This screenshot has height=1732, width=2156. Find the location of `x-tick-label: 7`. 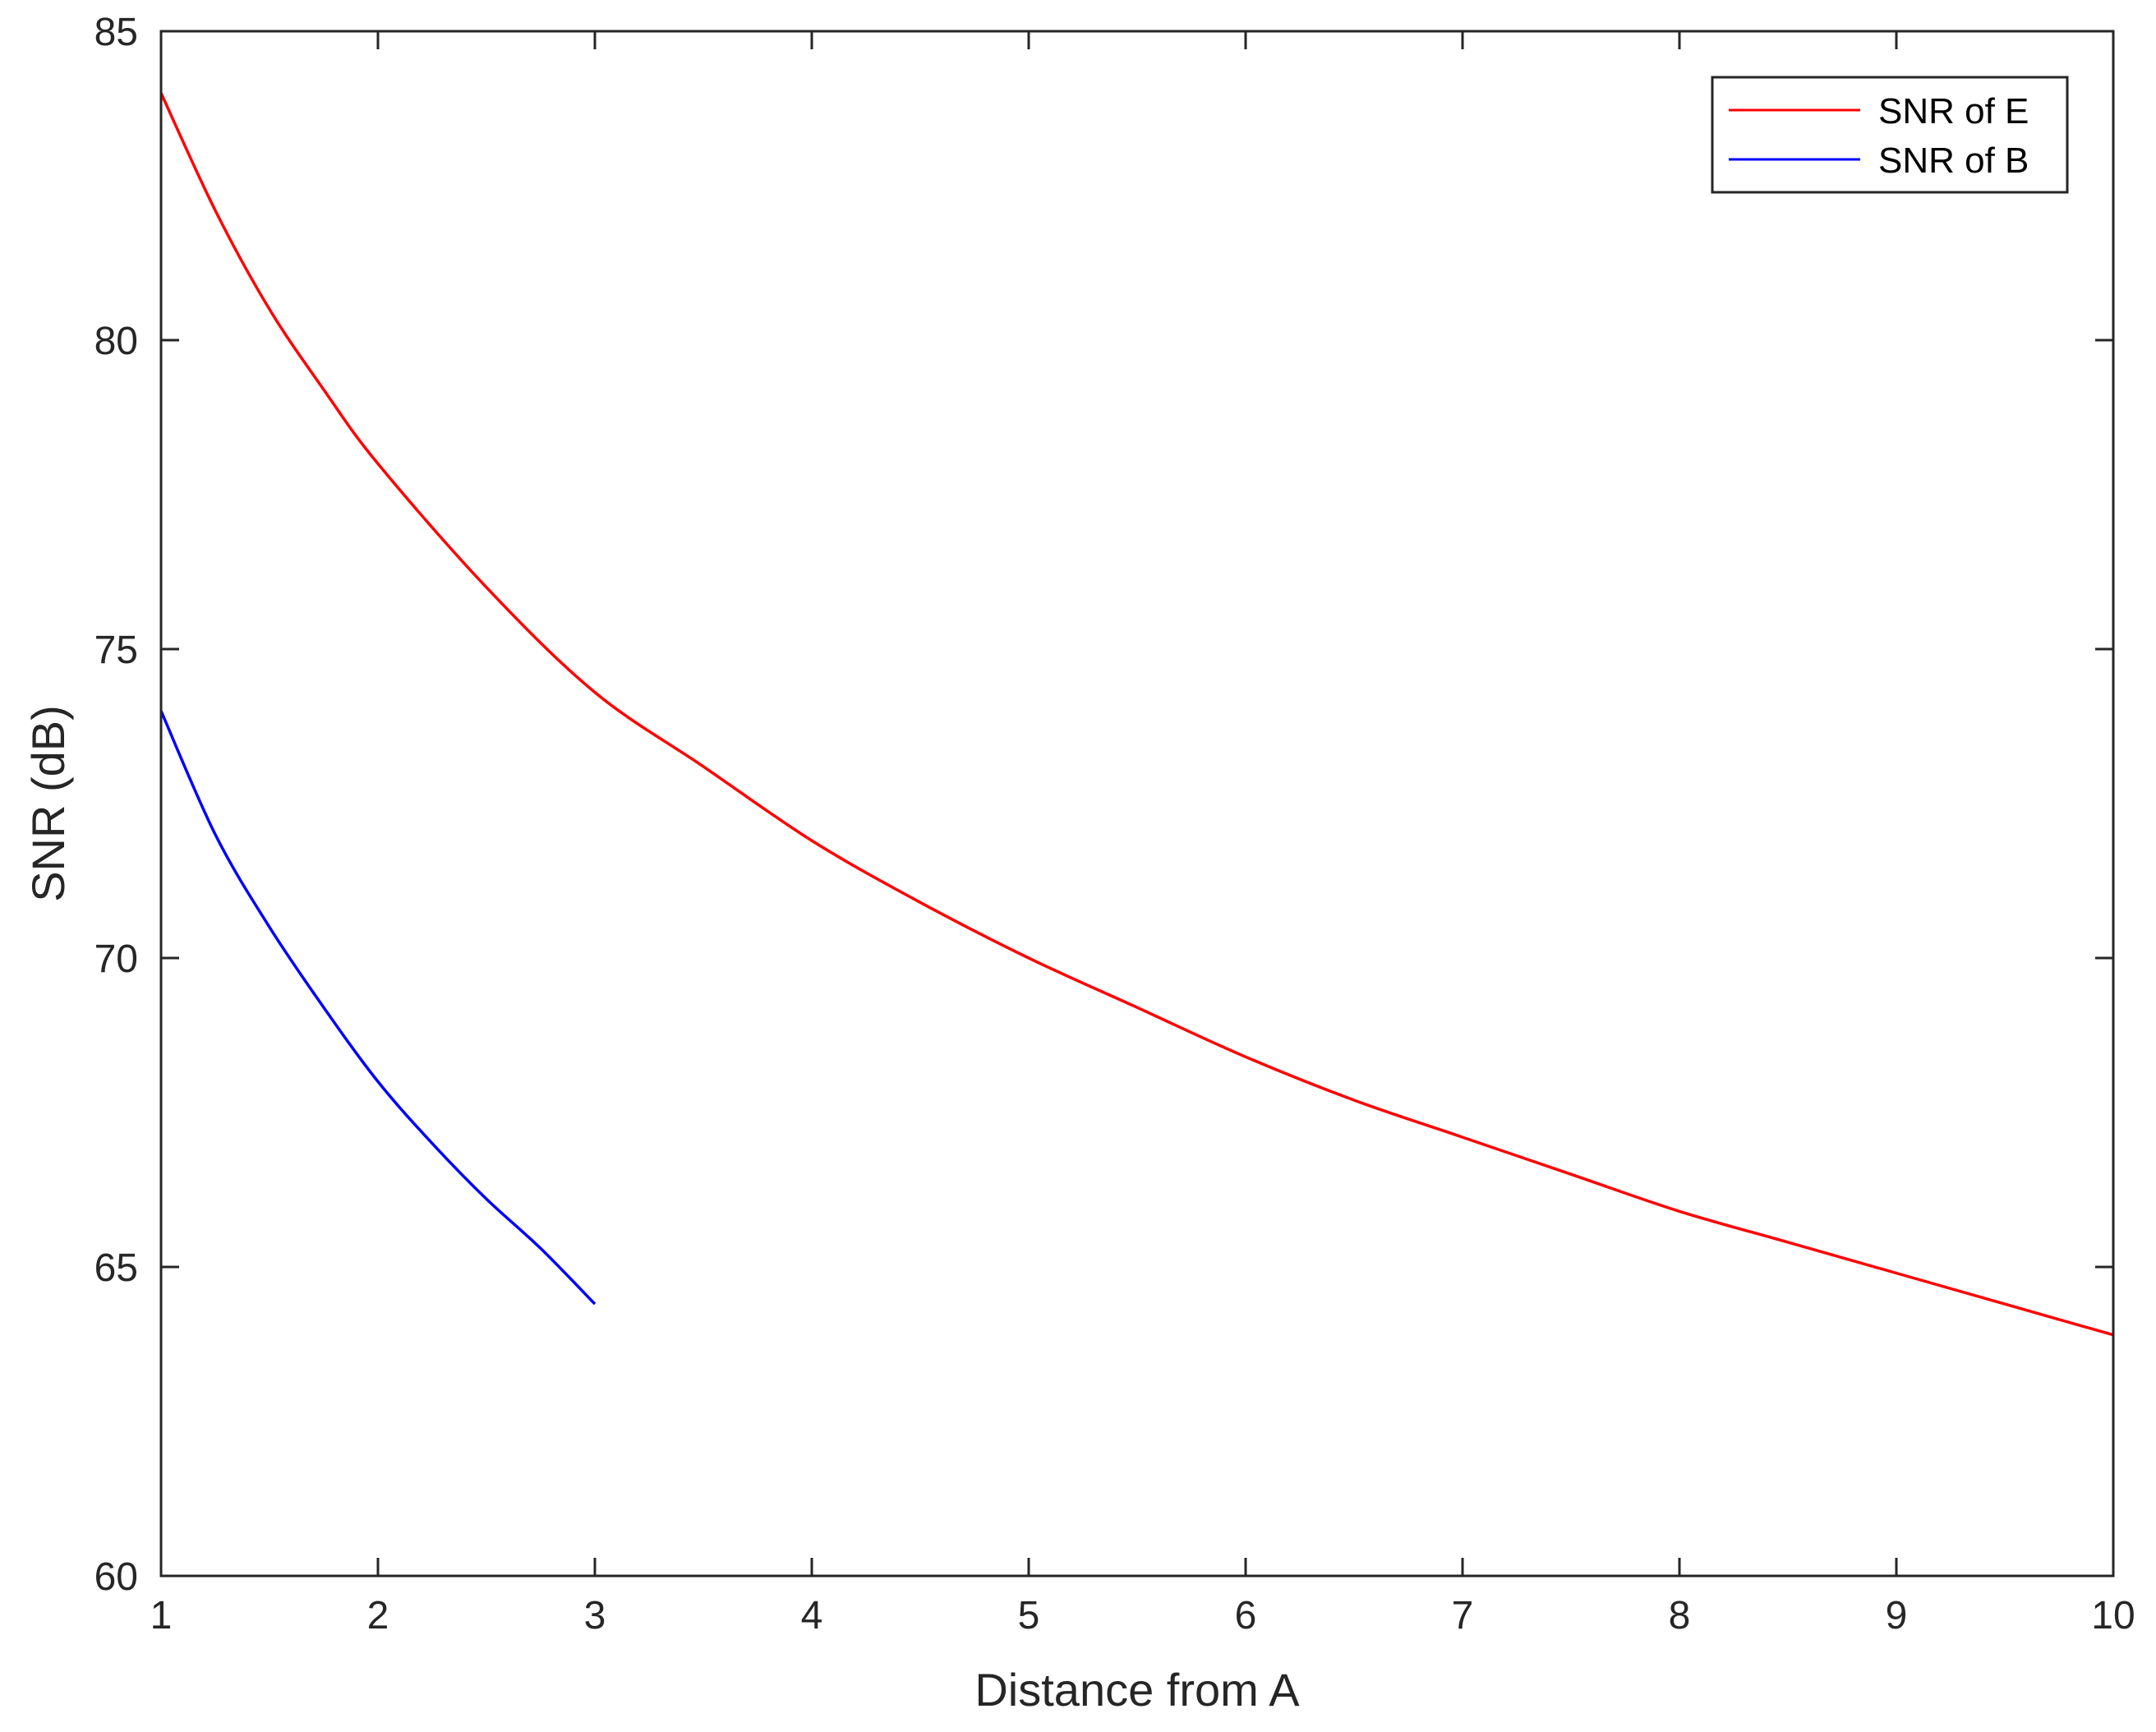

x-tick-label: 7 is located at coordinates (1463, 1616).